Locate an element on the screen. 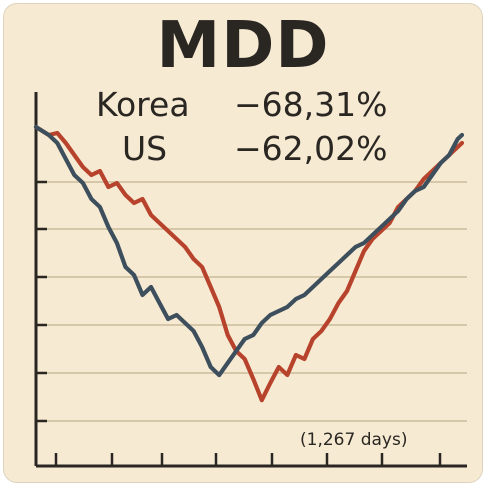  legend-value-korea: −68,31% is located at coordinates (311, 104).